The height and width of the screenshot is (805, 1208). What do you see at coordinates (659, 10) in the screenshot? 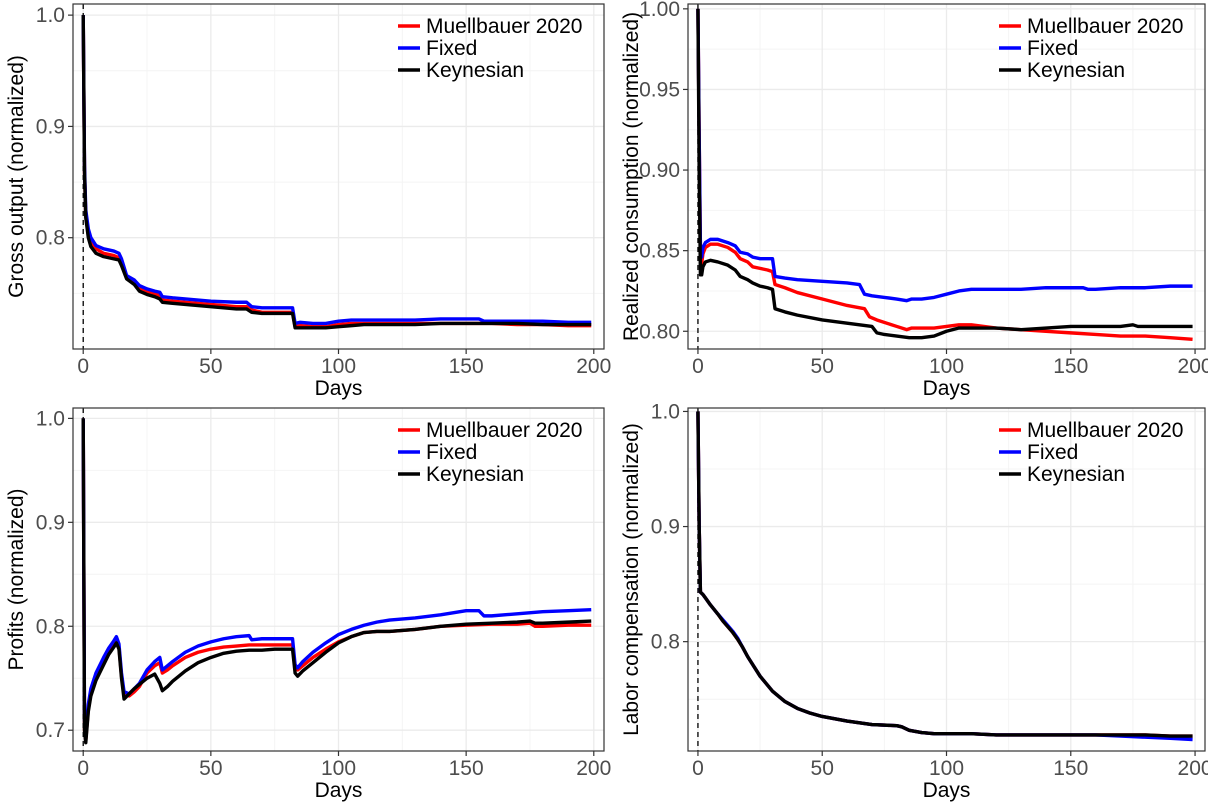
I see `y-tick-label: 1.00` at bounding box center [659, 10].